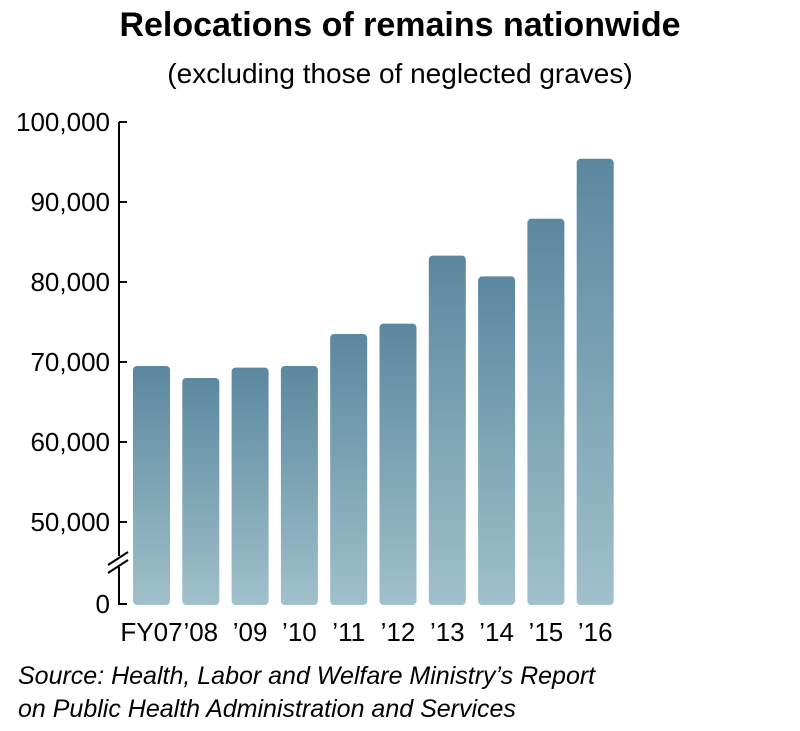 The height and width of the screenshot is (731, 800). I want to click on x-tick-label: ’16, so click(595, 632).